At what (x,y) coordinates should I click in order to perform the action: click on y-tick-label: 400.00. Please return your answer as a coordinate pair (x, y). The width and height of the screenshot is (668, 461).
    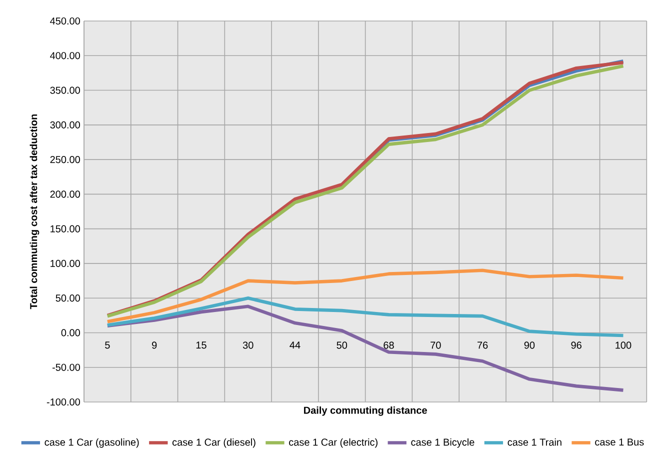
    Looking at the image, I should click on (65, 56).